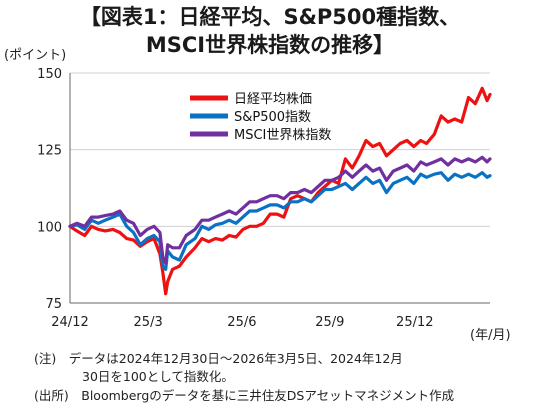 This screenshot has width=540, height=412. What do you see at coordinates (148, 322) in the screenshot?
I see `x-tick-label: 25/3` at bounding box center [148, 322].